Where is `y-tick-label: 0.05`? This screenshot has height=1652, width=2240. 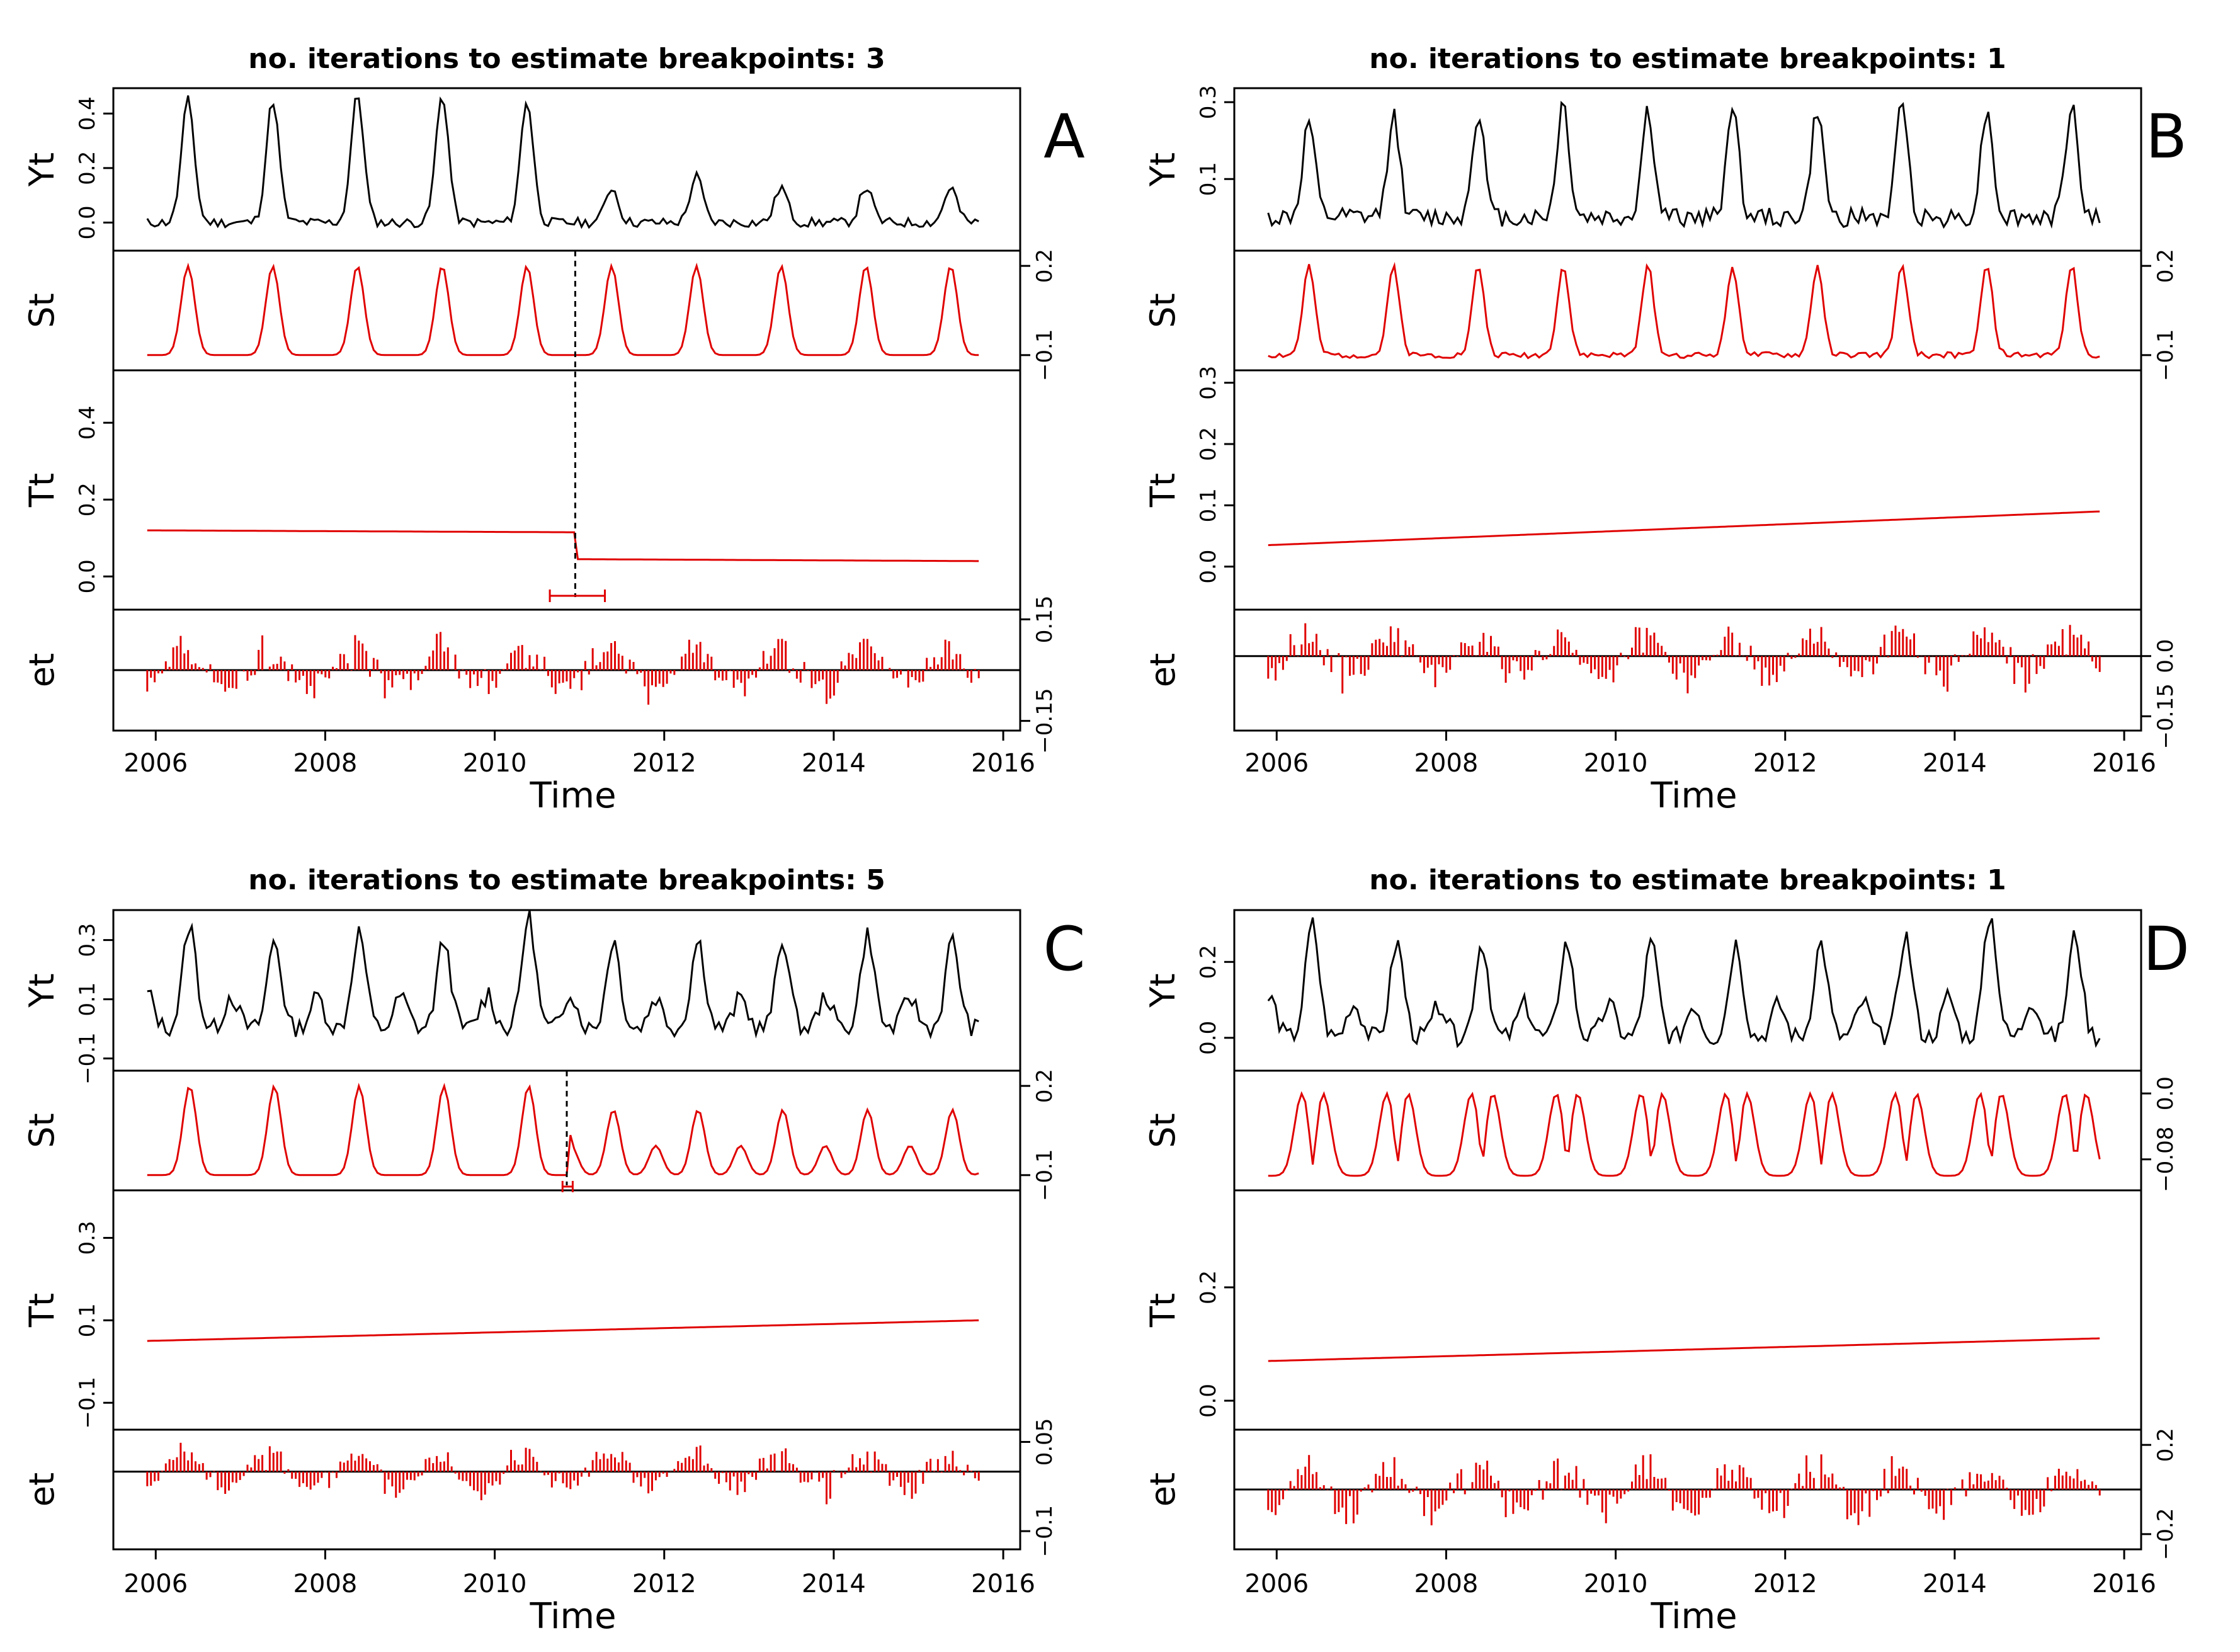 y-tick-label: 0.05 is located at coordinates (1044, 1442).